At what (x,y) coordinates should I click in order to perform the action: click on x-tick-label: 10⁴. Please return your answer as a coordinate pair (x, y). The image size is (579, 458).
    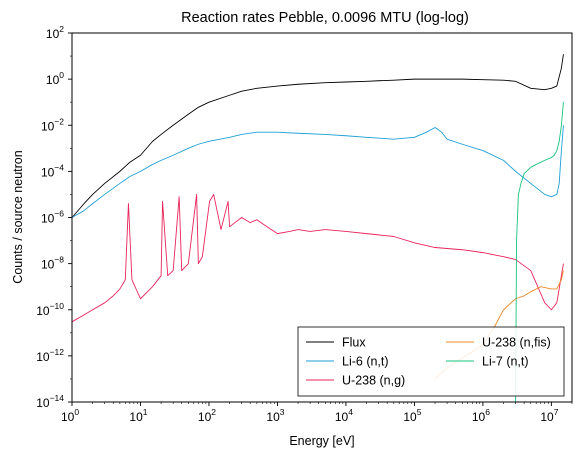
    Looking at the image, I should click on (344, 415).